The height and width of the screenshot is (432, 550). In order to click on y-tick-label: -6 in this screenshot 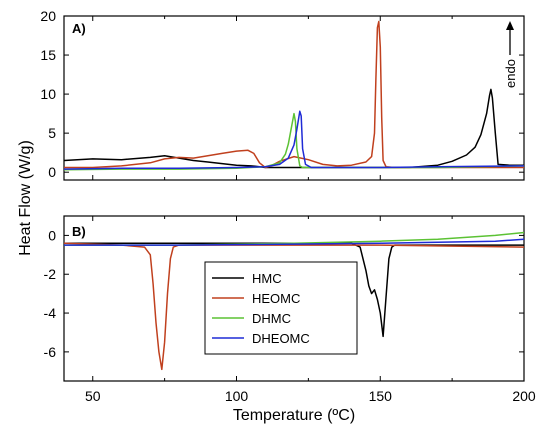, I will do `click(50, 352)`.